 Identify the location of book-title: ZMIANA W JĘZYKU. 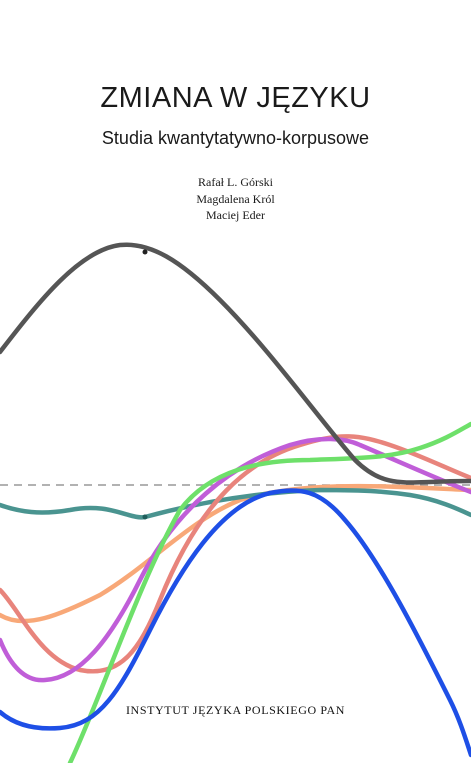
(235, 98).